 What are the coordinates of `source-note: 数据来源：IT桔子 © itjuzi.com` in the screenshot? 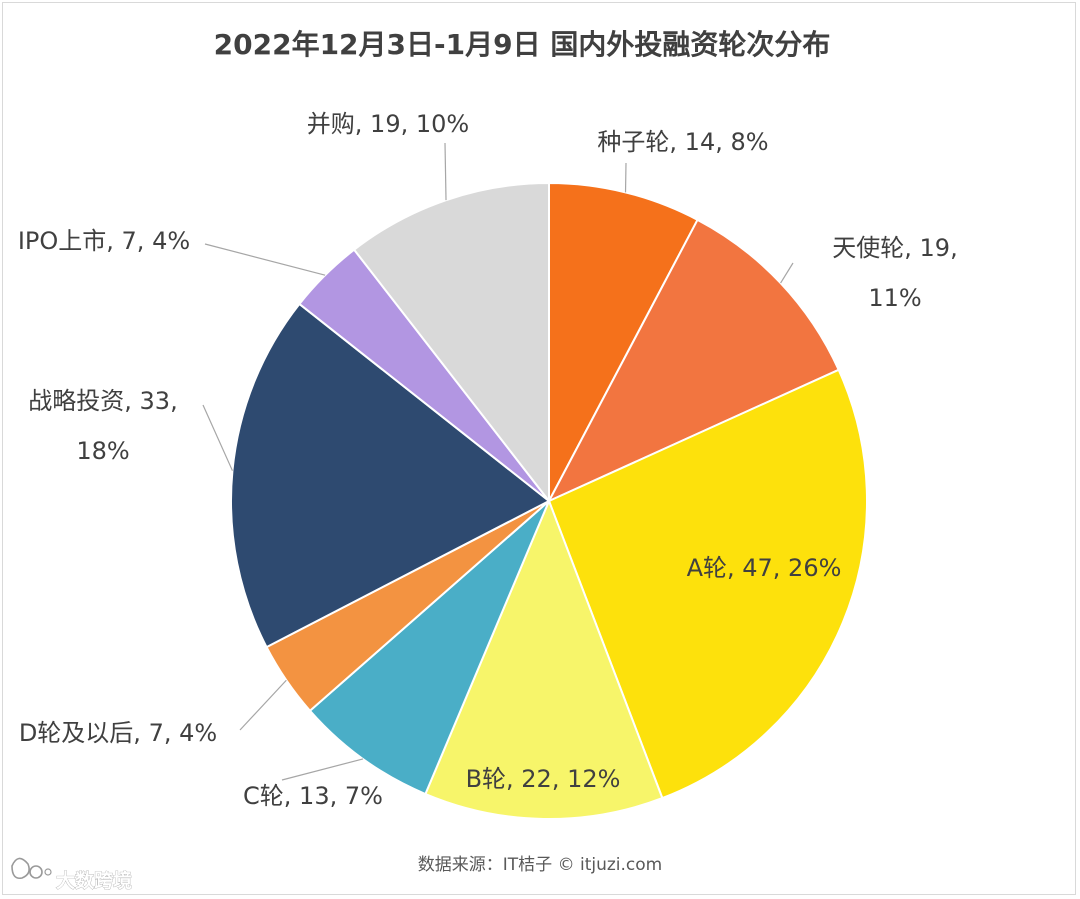 It's located at (540, 865).